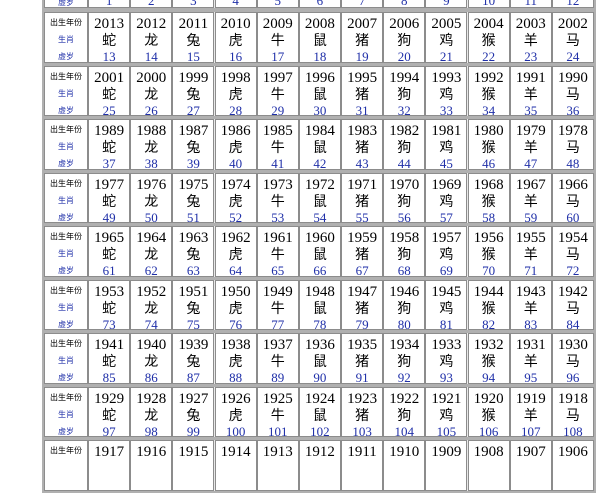 The height and width of the screenshot is (493, 600). What do you see at coordinates (488, 359) in the screenshot?
I see `year-cell: 1932 猴 94` at bounding box center [488, 359].